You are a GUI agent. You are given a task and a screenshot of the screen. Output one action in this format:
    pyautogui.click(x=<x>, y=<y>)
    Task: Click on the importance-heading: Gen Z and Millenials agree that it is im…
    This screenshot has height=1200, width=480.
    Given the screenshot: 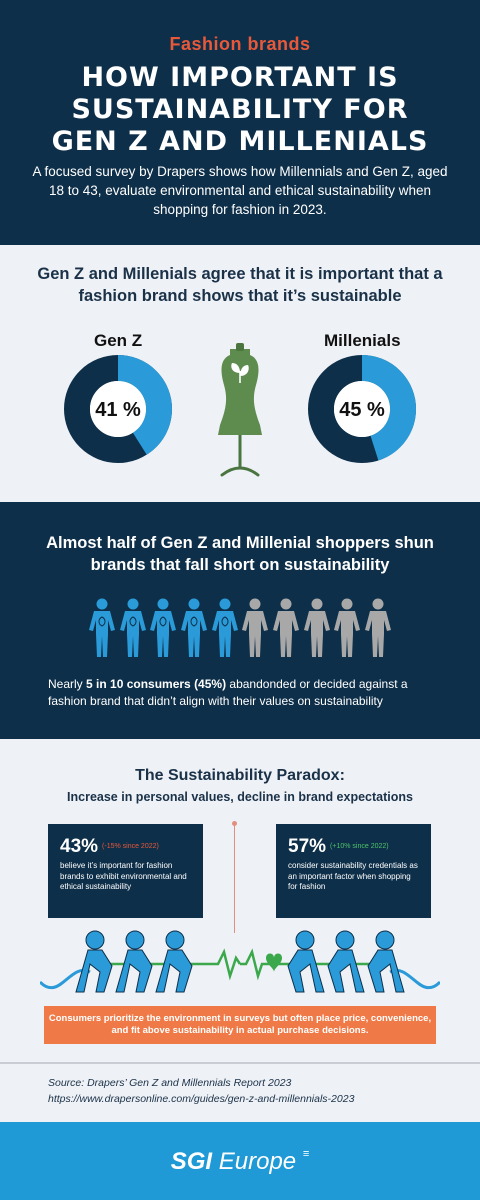 What is the action you would take?
    pyautogui.click(x=240, y=285)
    